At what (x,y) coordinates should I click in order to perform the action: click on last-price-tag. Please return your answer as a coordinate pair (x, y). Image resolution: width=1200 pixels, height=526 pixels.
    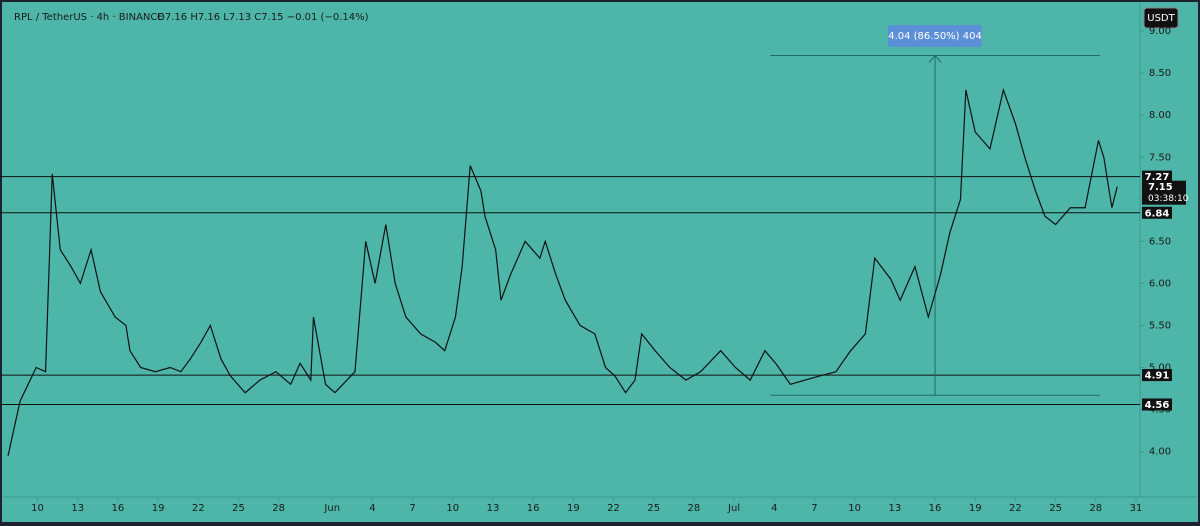
    Looking at the image, I should click on (1164, 192).